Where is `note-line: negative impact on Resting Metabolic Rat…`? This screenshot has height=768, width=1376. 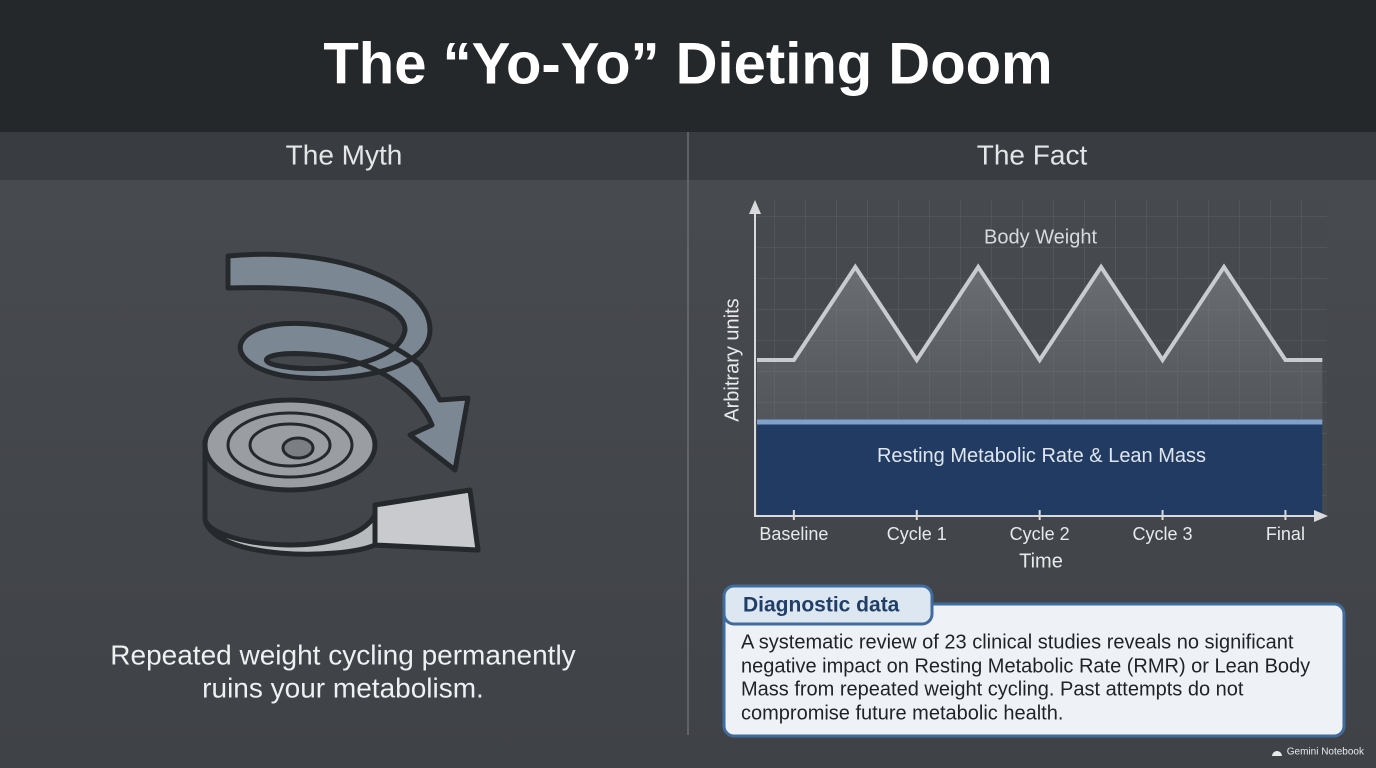 note-line: negative impact on Resting Metabolic Rat… is located at coordinates (1025, 666).